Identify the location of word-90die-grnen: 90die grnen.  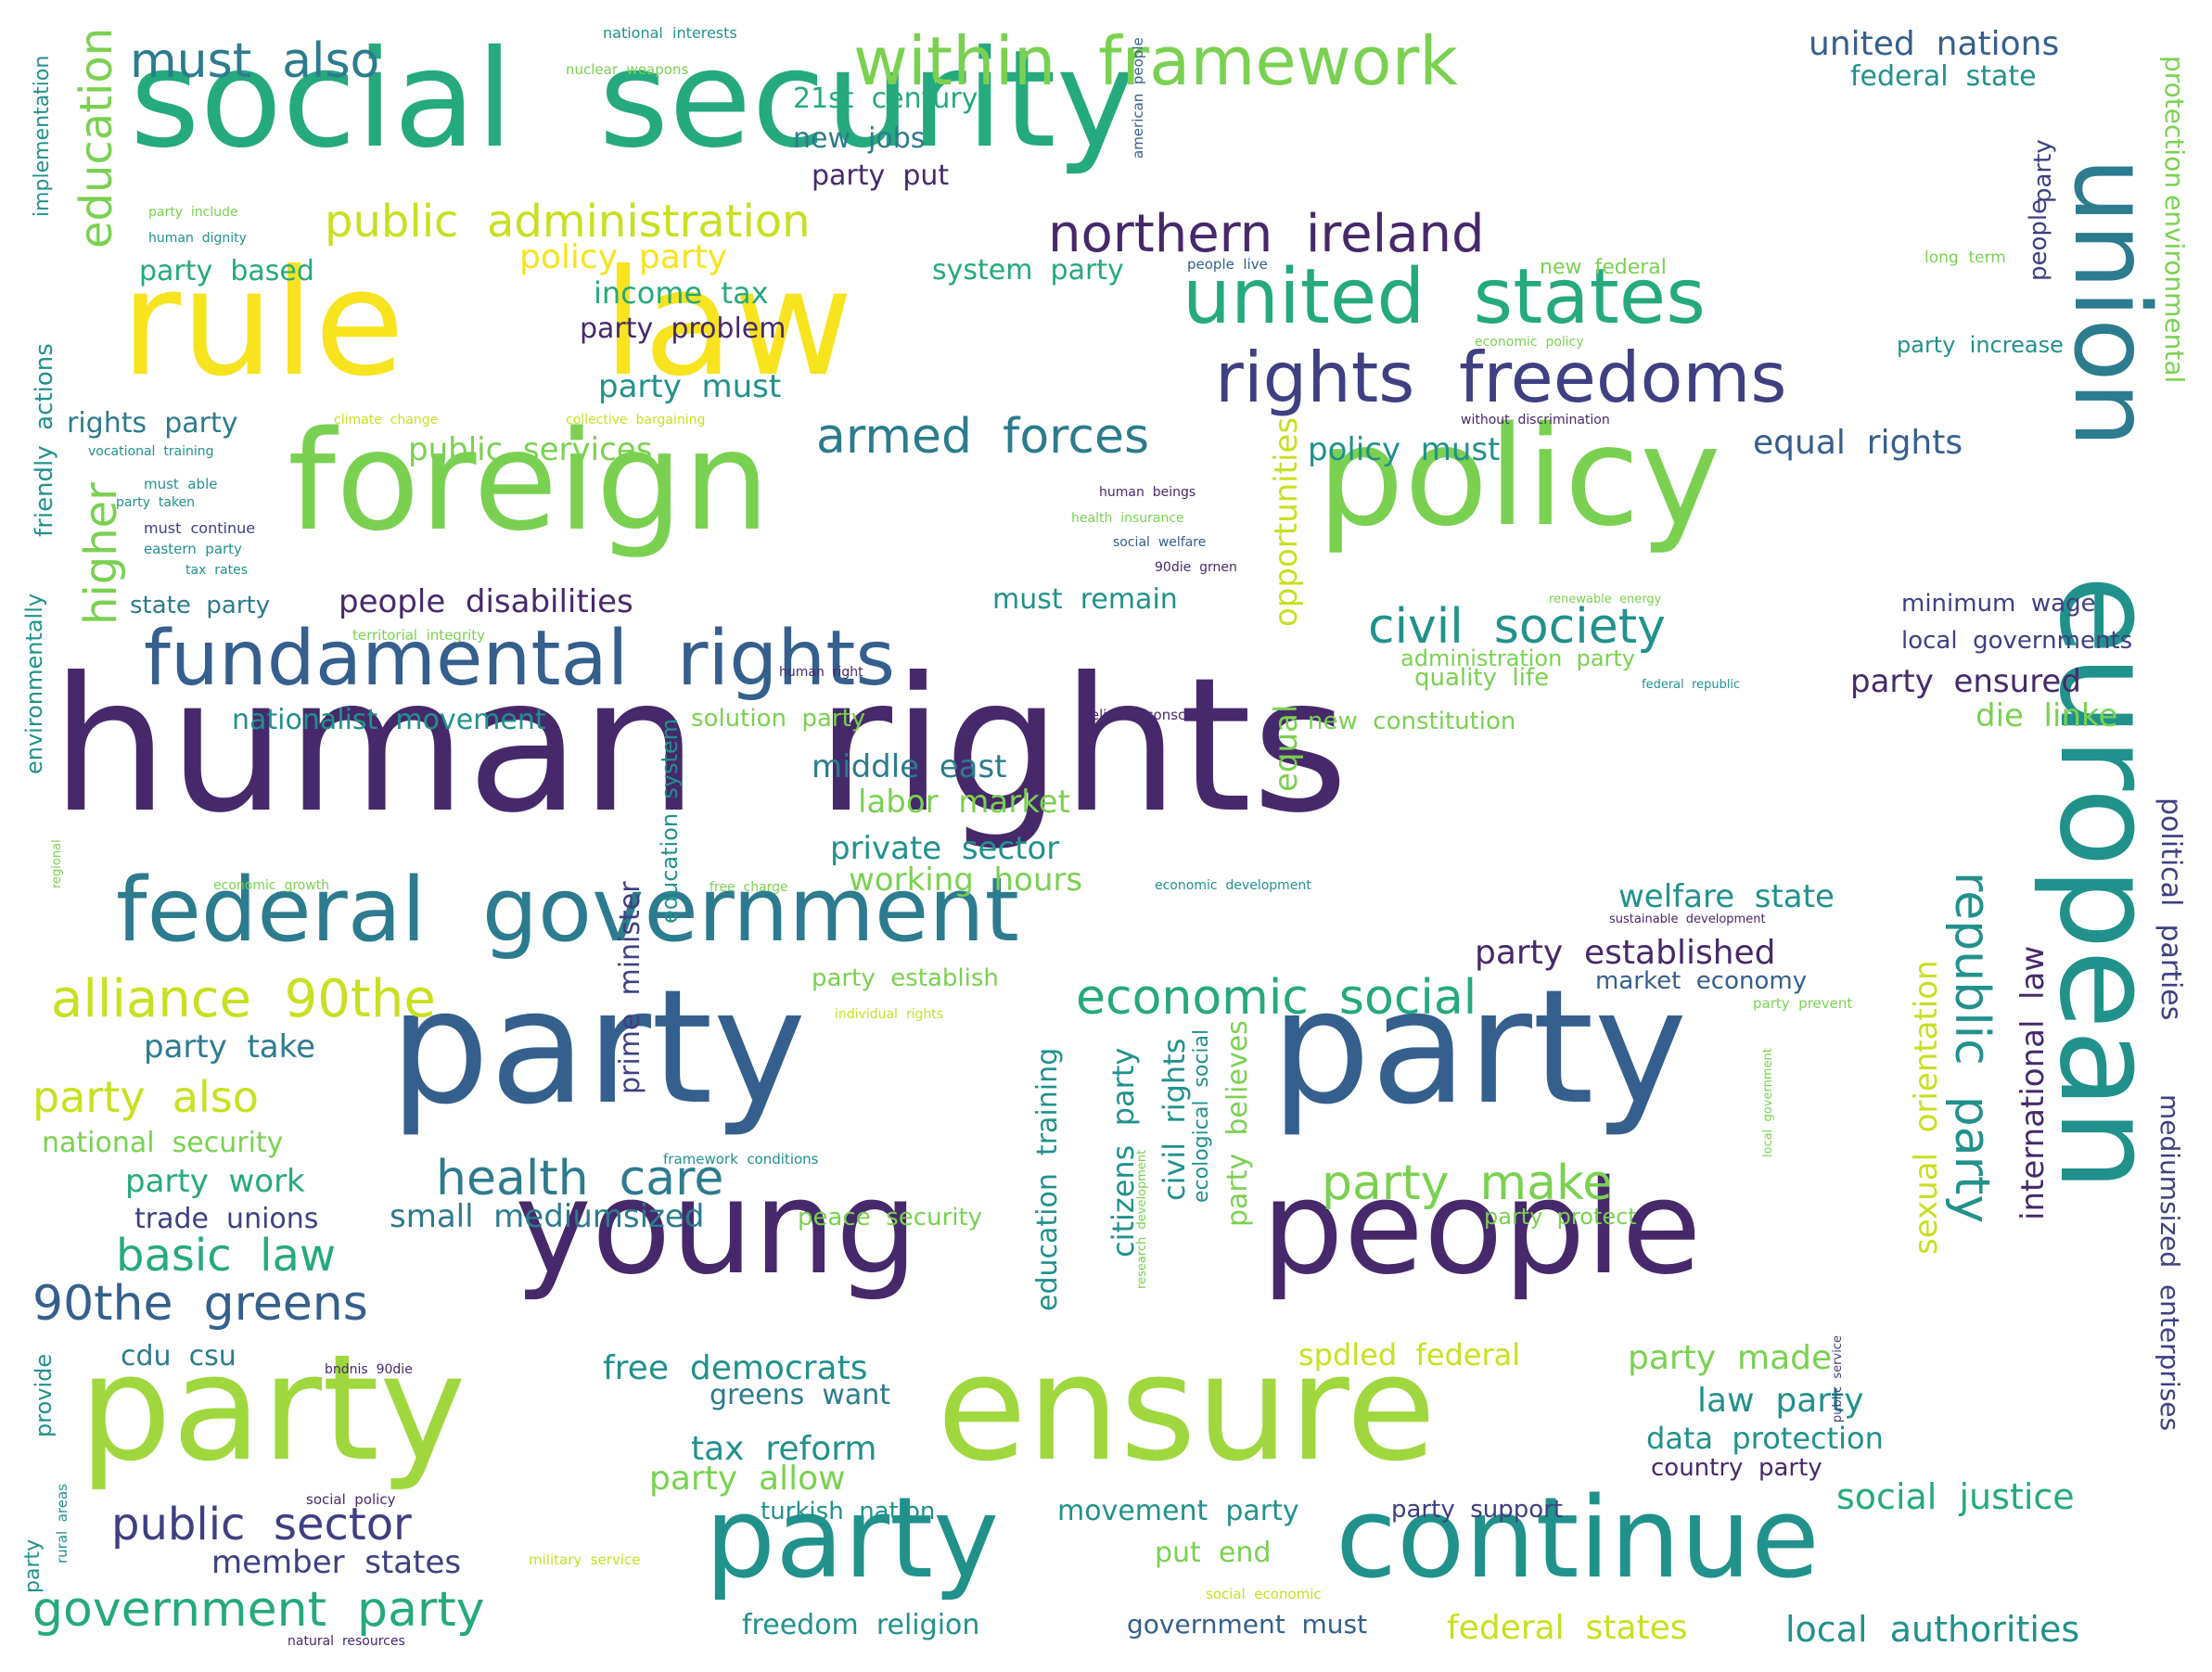
(1196, 567).